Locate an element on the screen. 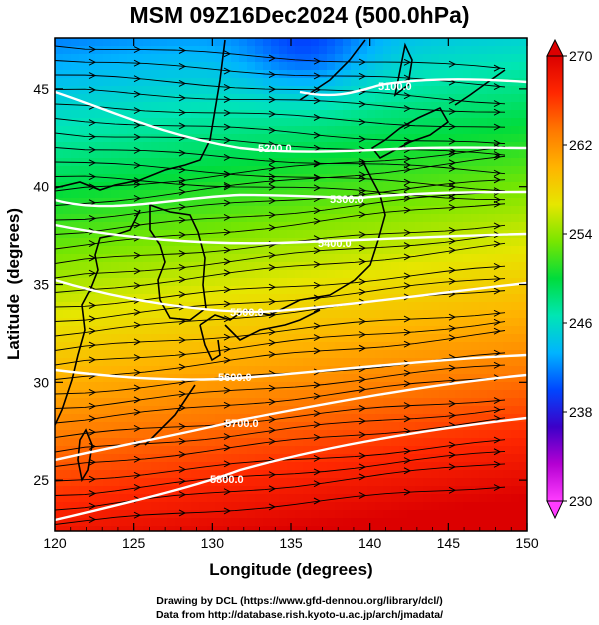 This screenshot has width=599, height=625. x-tick-label: 120 is located at coordinates (55, 543).